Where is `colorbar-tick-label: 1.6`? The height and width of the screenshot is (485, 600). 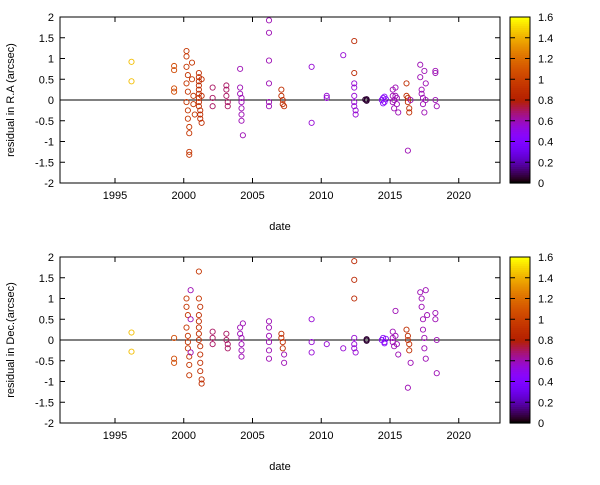 colorbar-tick-label: 1.6 is located at coordinates (545, 258).